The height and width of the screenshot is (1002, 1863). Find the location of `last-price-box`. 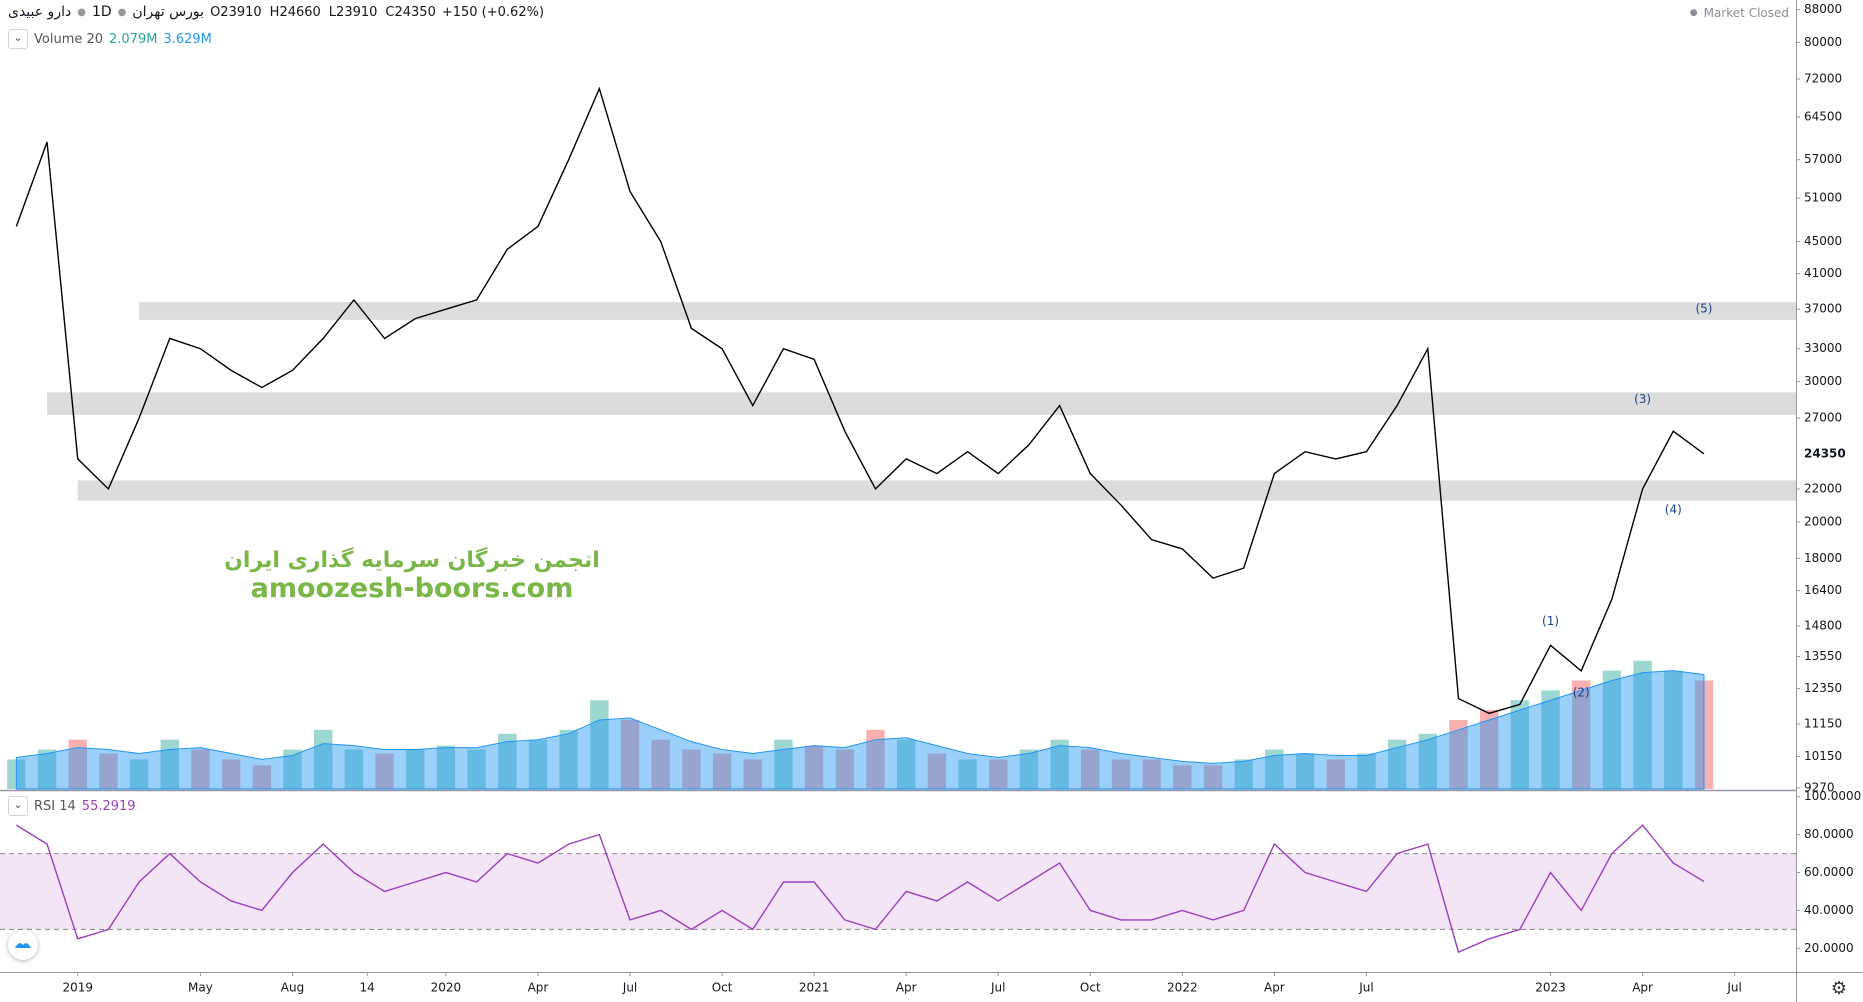

last-price-box is located at coordinates (1830, 453).